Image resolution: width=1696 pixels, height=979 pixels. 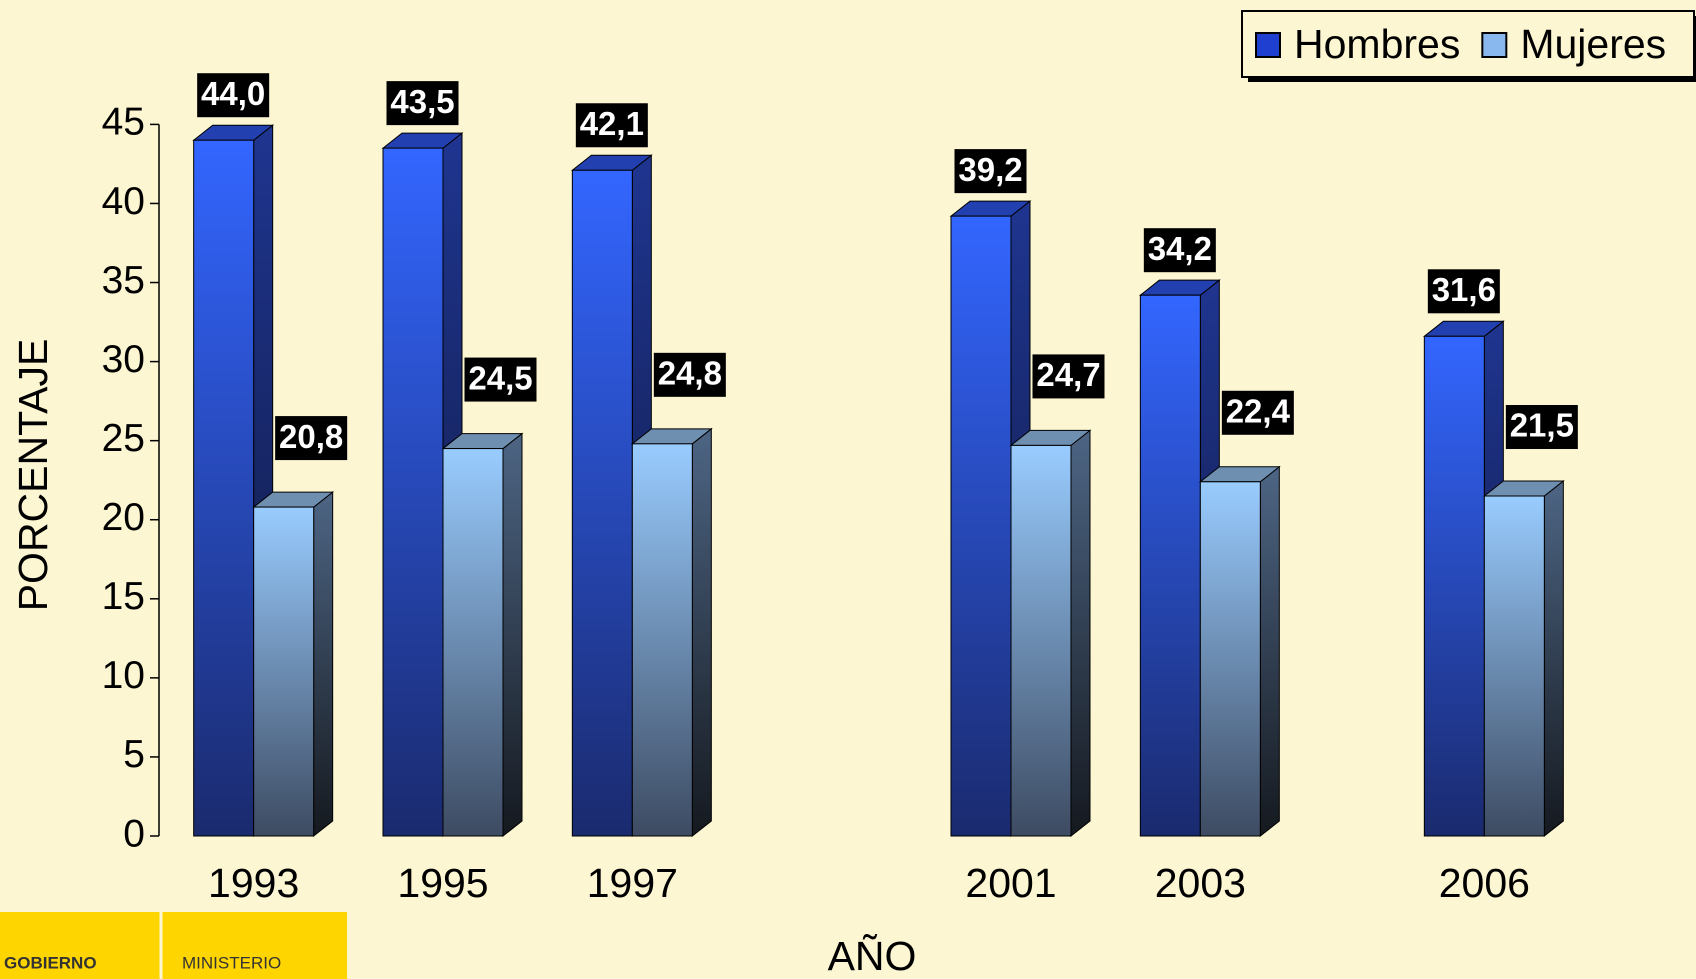 I want to click on value-label: 44,0, so click(x=233, y=93).